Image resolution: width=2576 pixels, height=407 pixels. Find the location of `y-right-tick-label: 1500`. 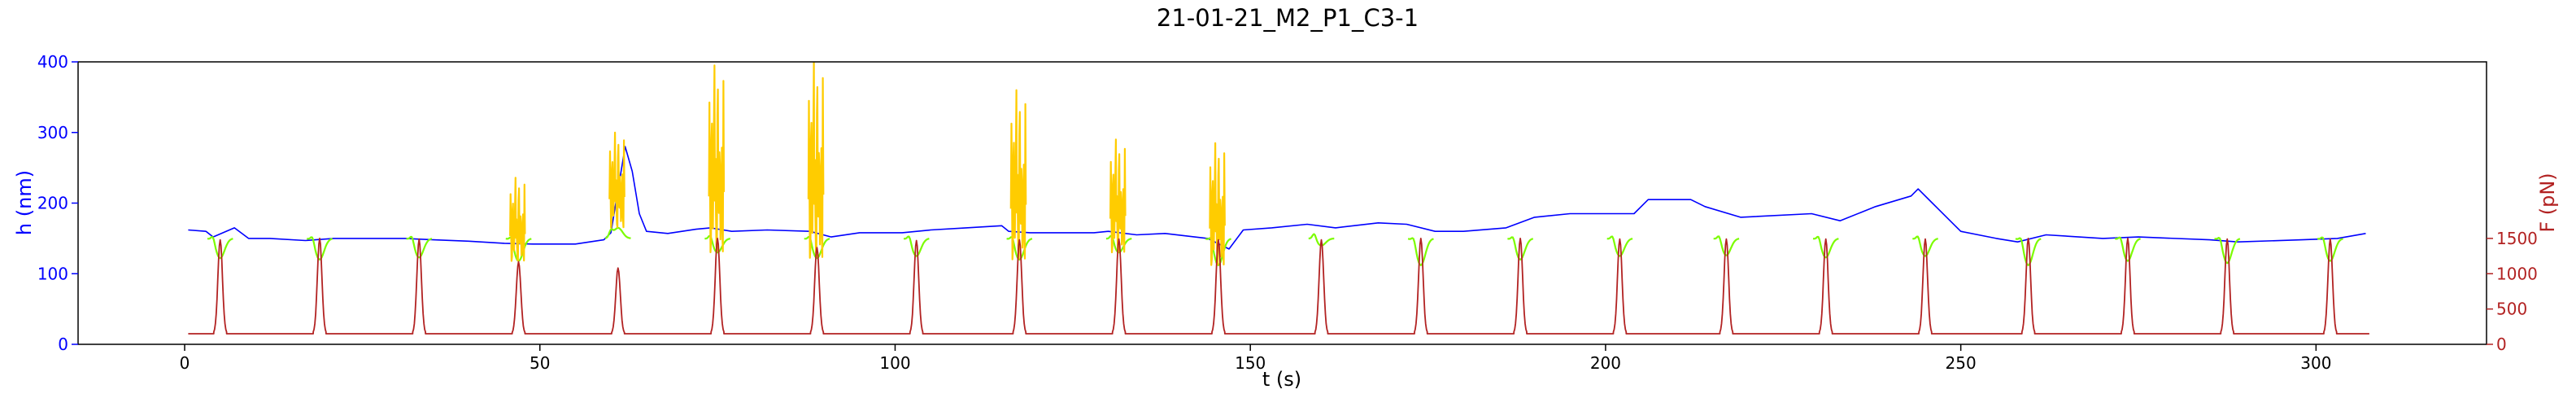

y-right-tick-label: 1500 is located at coordinates (2517, 238).